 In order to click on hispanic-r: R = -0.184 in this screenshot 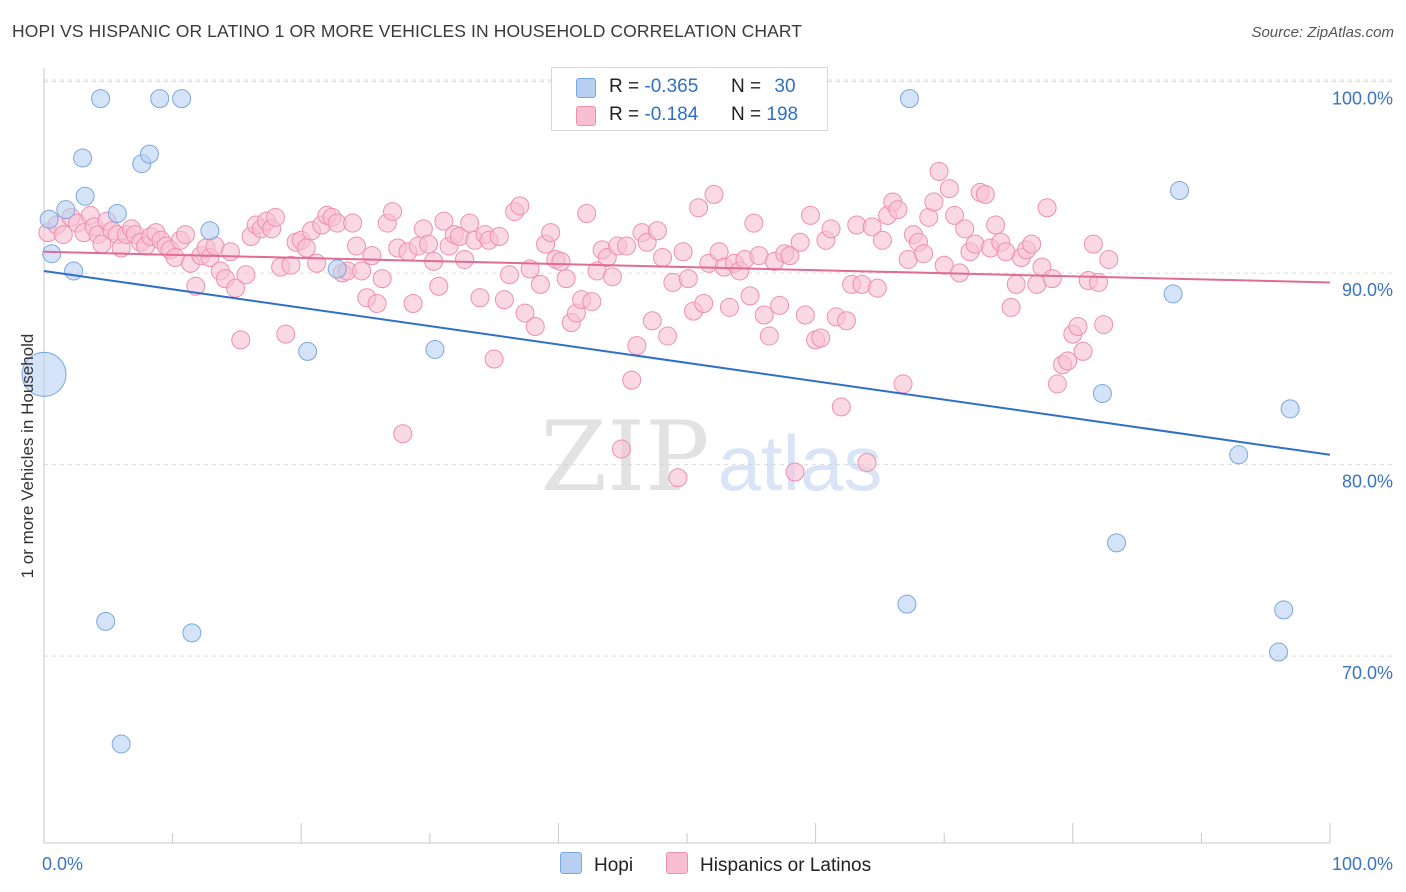, I will do `click(653, 115)`.